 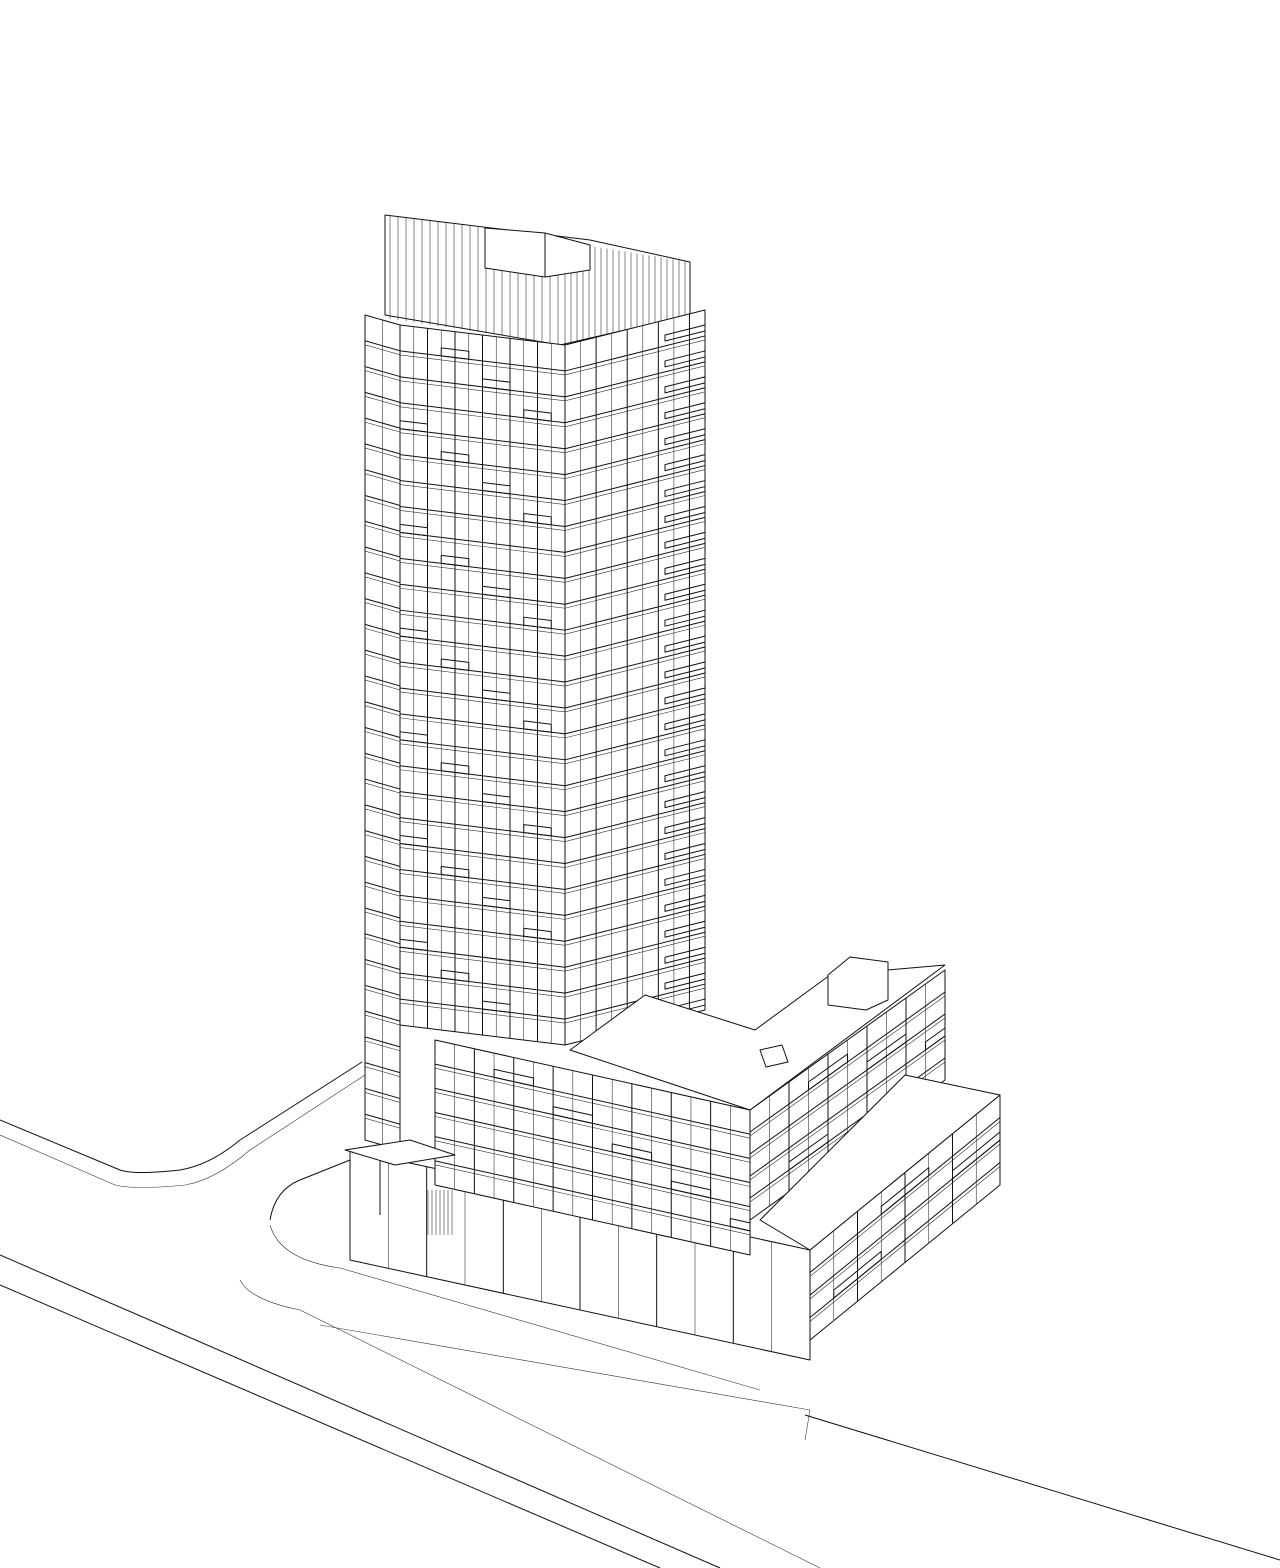 I want to click on road-line, so click(x=530, y=1423).